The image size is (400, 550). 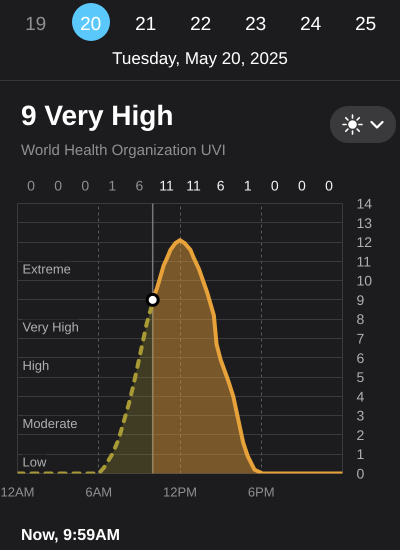 I want to click on chart-title: 9 Very High, so click(x=97, y=116).